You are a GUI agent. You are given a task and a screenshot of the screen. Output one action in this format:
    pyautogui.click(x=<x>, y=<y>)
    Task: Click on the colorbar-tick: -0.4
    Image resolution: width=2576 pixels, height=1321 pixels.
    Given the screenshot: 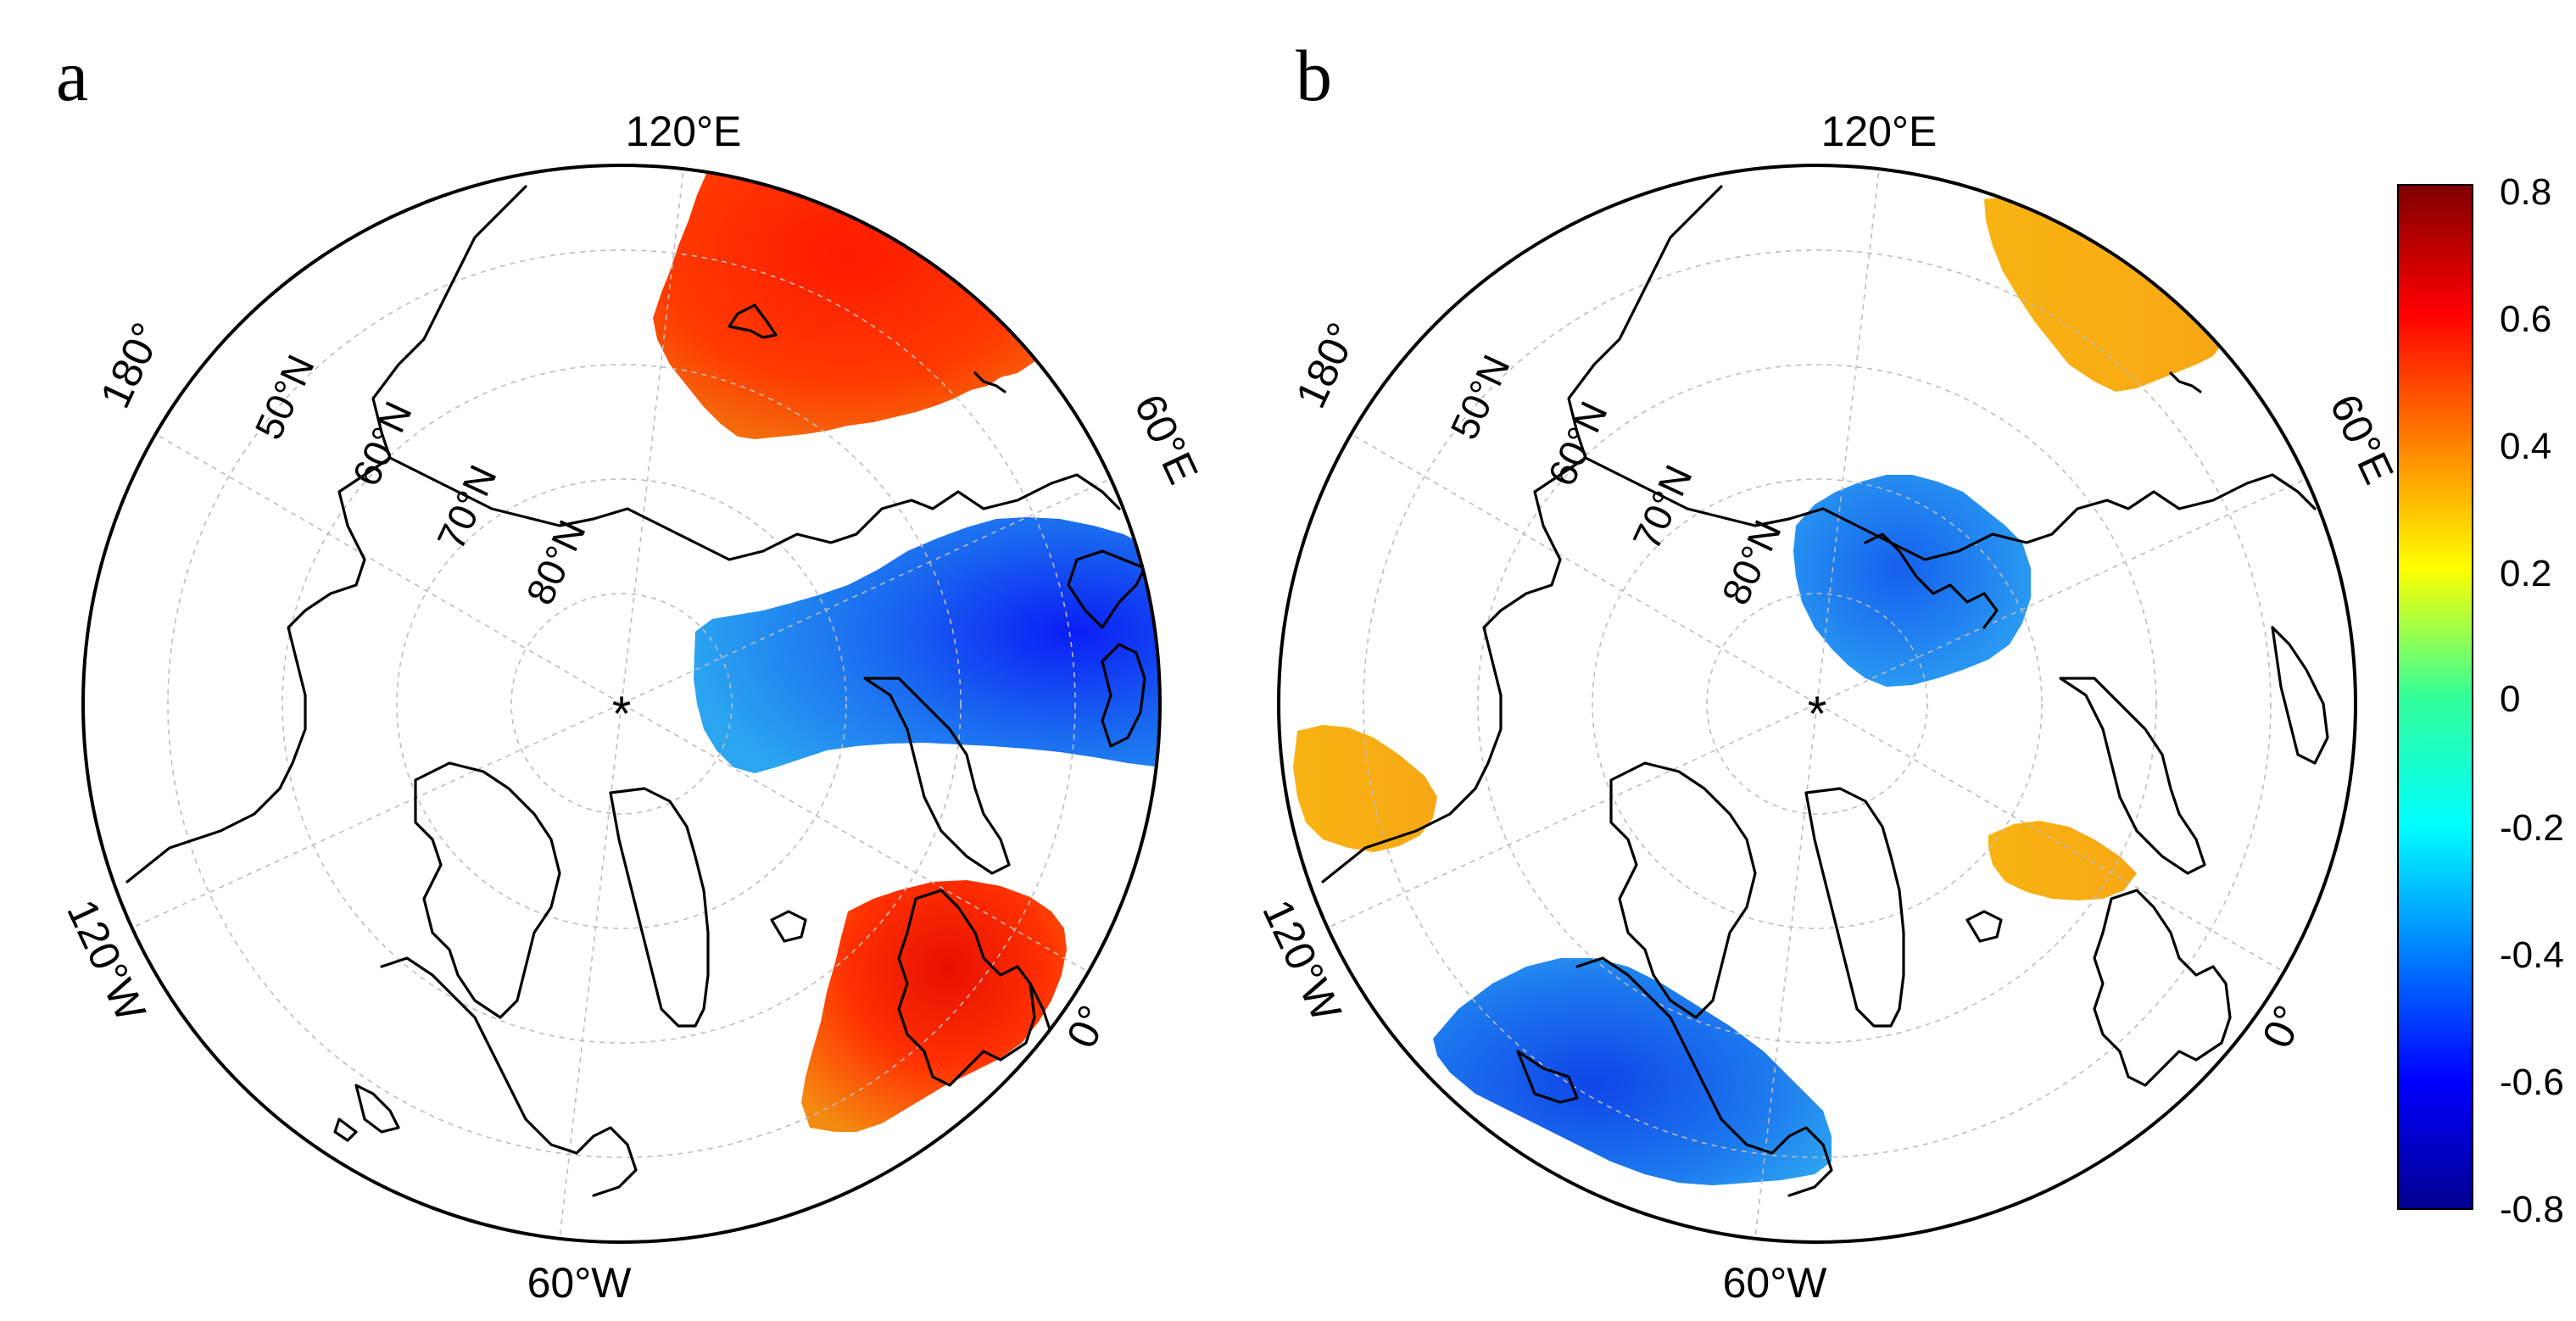 What is the action you would take?
    pyautogui.click(x=2532, y=955)
    